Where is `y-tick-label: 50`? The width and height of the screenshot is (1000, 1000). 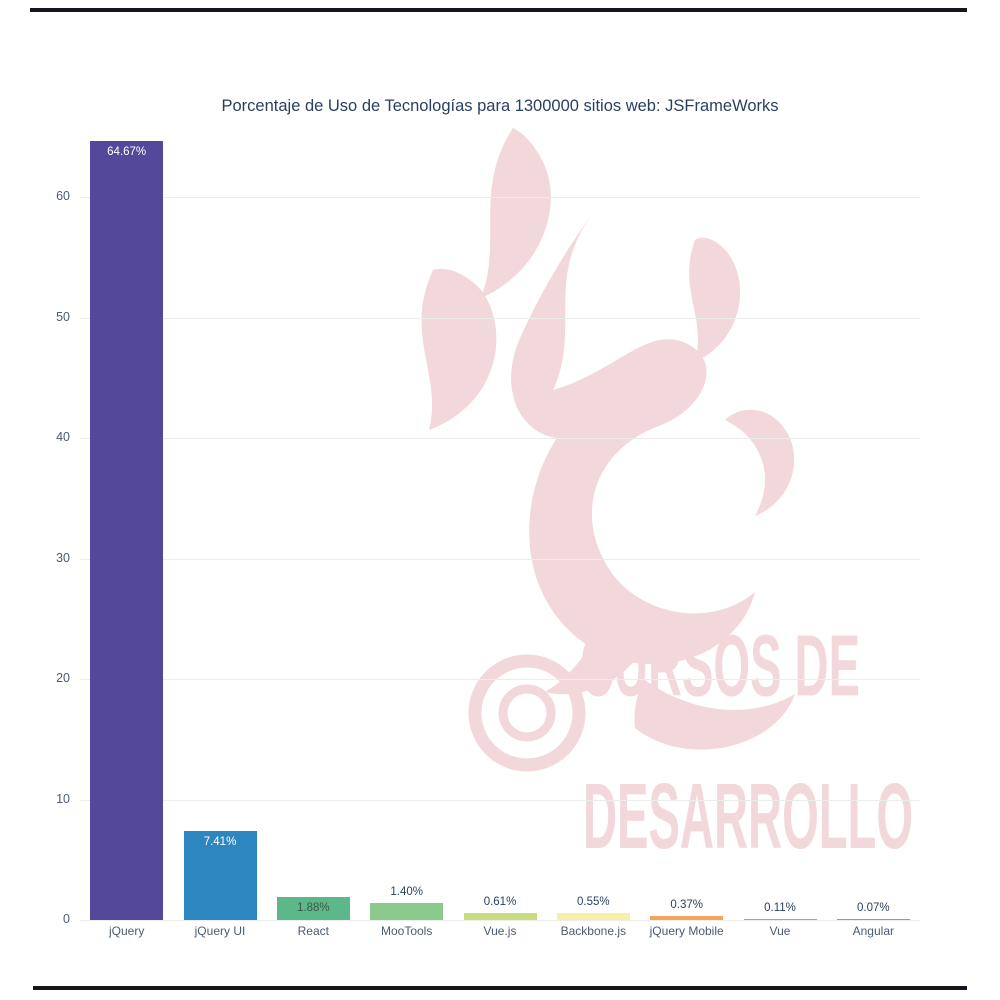 y-tick-label: 50 is located at coordinates (63, 316).